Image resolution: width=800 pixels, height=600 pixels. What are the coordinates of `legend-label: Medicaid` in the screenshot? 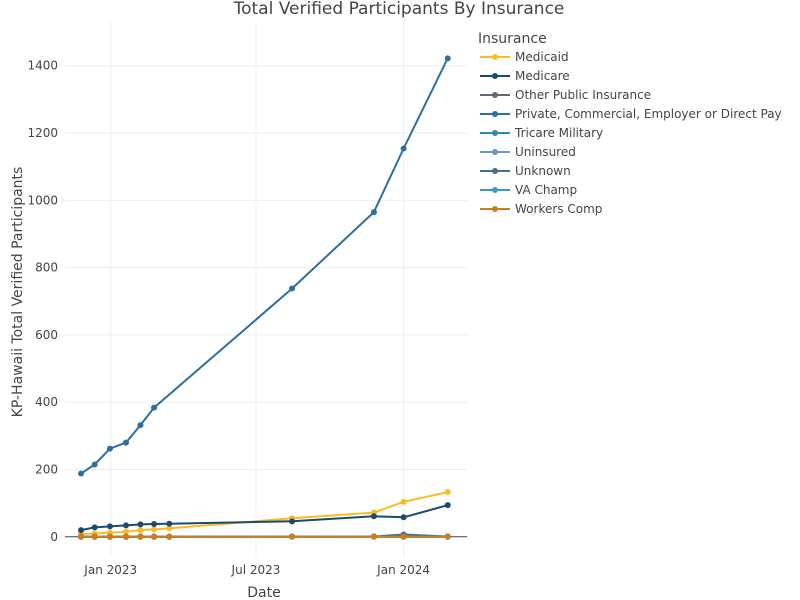 It's located at (542, 57).